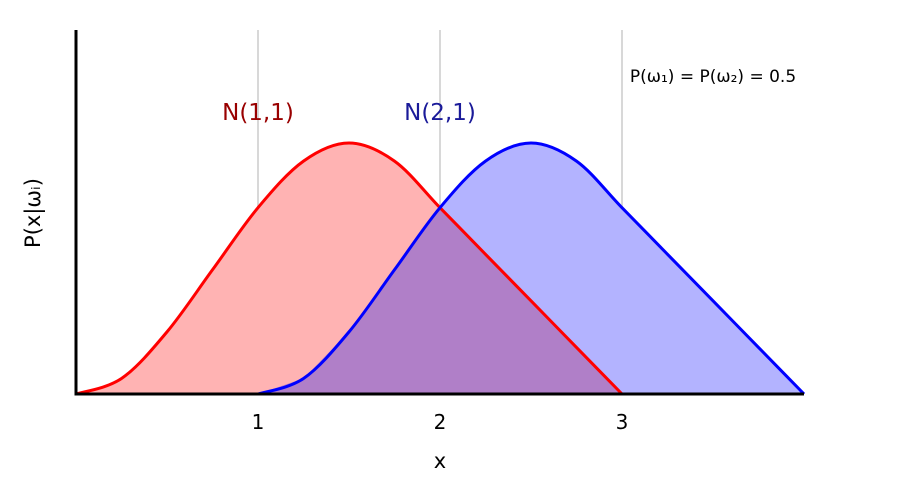 The image size is (897, 478). I want to click on series-label-n-1-1: N(1,1), so click(258, 113).